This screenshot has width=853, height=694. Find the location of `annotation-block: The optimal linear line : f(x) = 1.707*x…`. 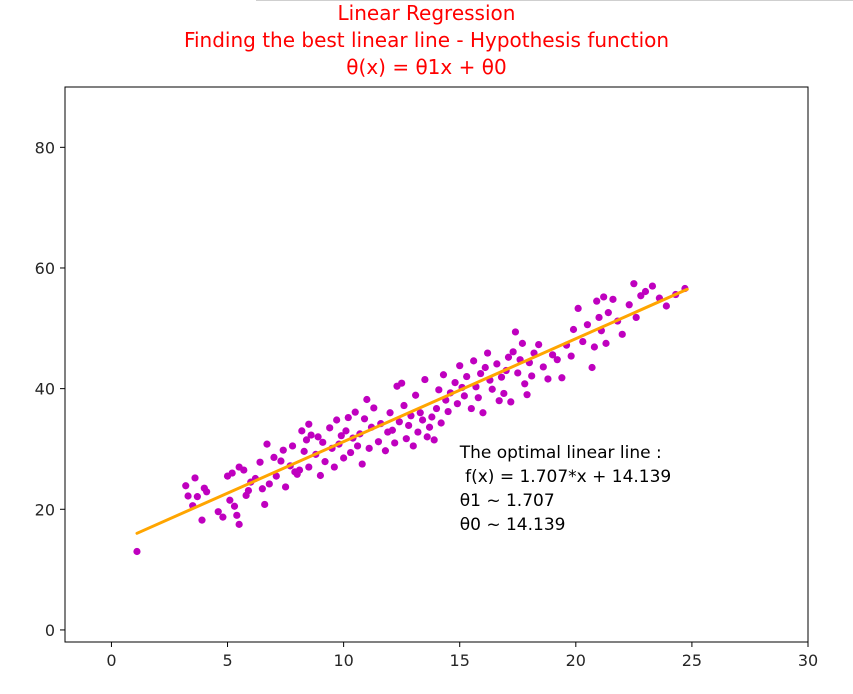

annotation-block: The optimal linear line : f(x) = 1.707*x… is located at coordinates (565, 489).